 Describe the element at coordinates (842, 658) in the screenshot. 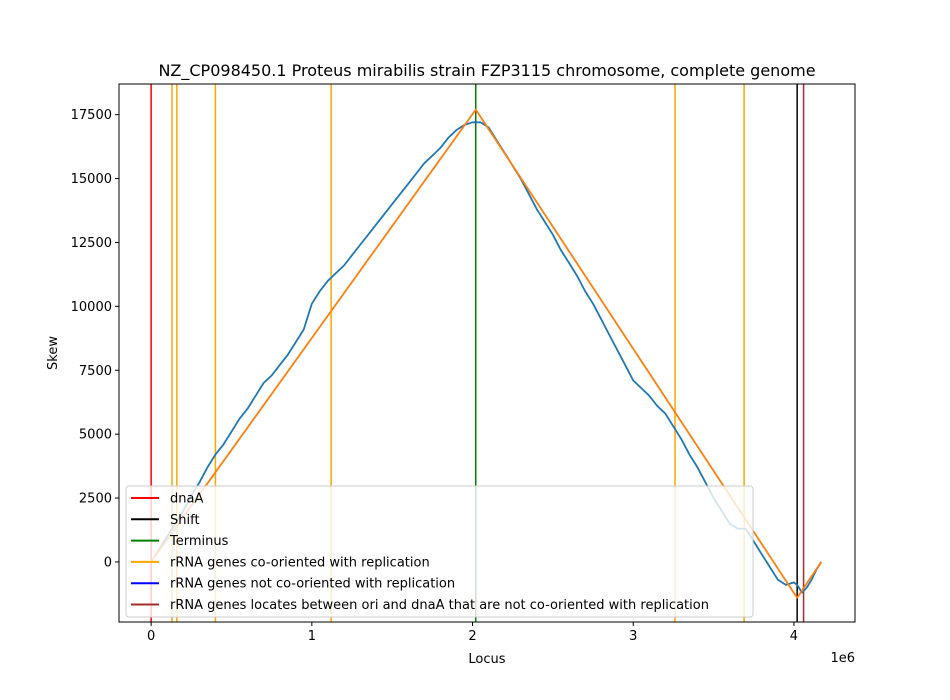

I see `x-offset-label: 1e6` at that location.